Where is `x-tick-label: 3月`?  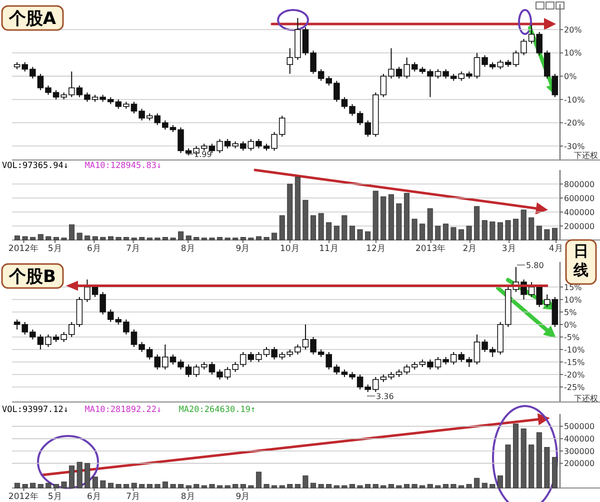 x-tick-label: 3月 is located at coordinates (509, 249).